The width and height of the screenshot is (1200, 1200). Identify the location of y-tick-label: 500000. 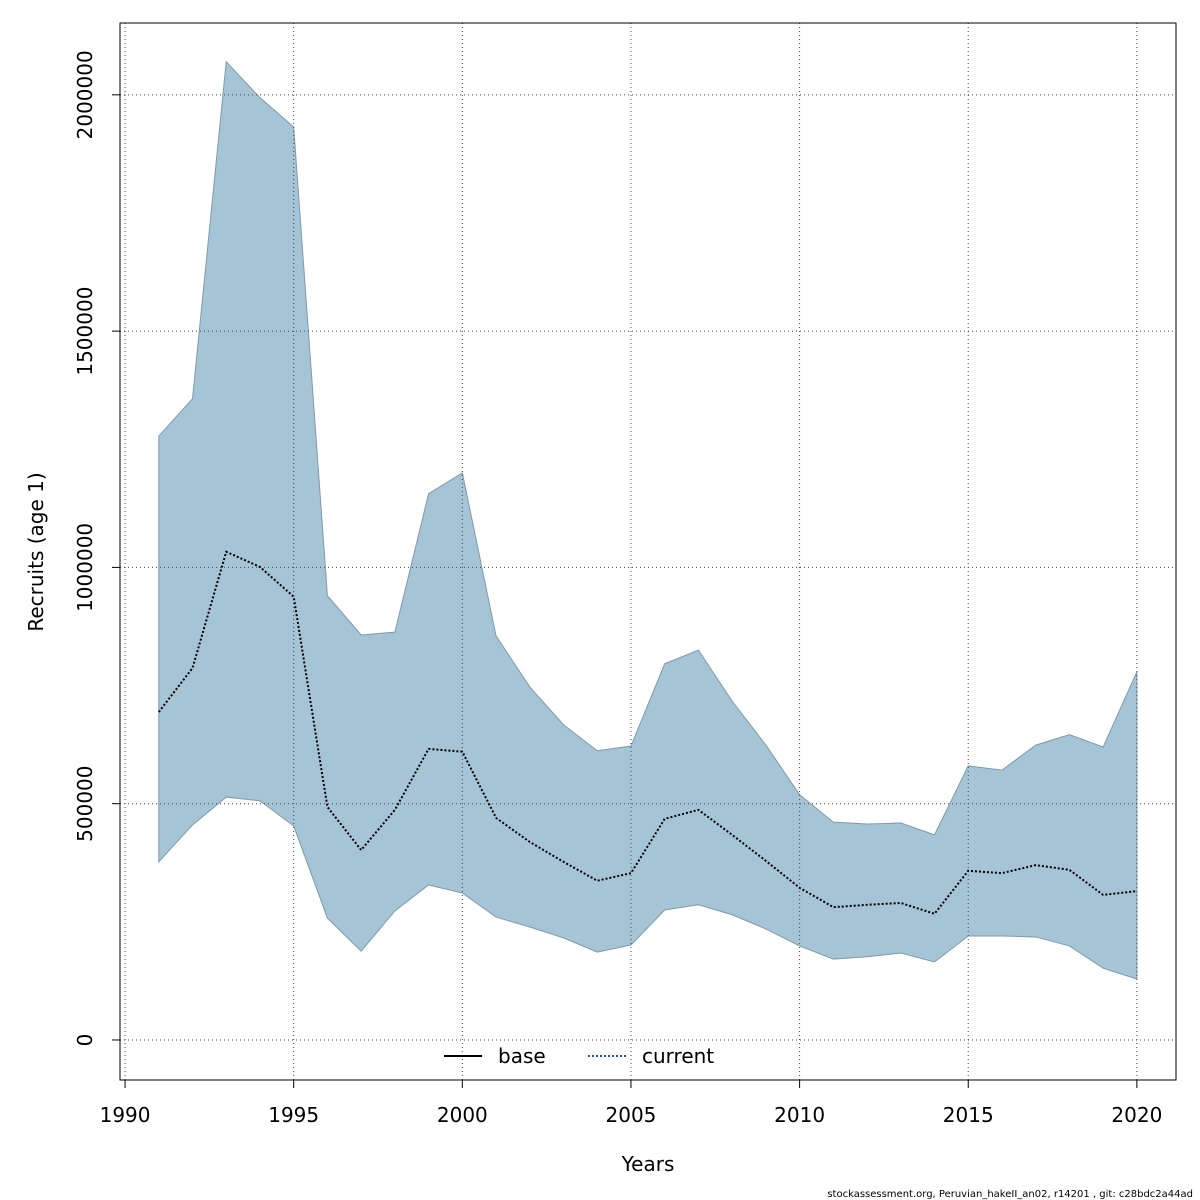
(85, 804).